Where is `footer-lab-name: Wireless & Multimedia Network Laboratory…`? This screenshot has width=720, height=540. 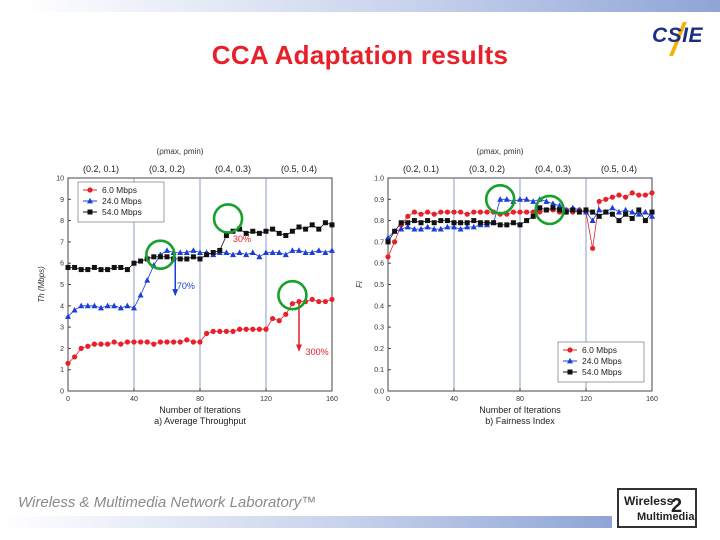
footer-lab-name: Wireless & Multimedia Network Laboratory… is located at coordinates (167, 502).